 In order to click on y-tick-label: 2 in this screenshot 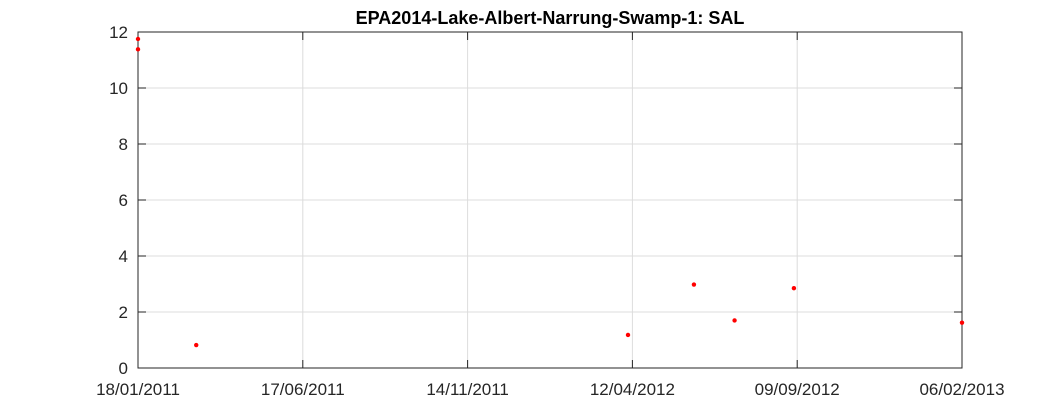, I will do `click(123, 312)`.